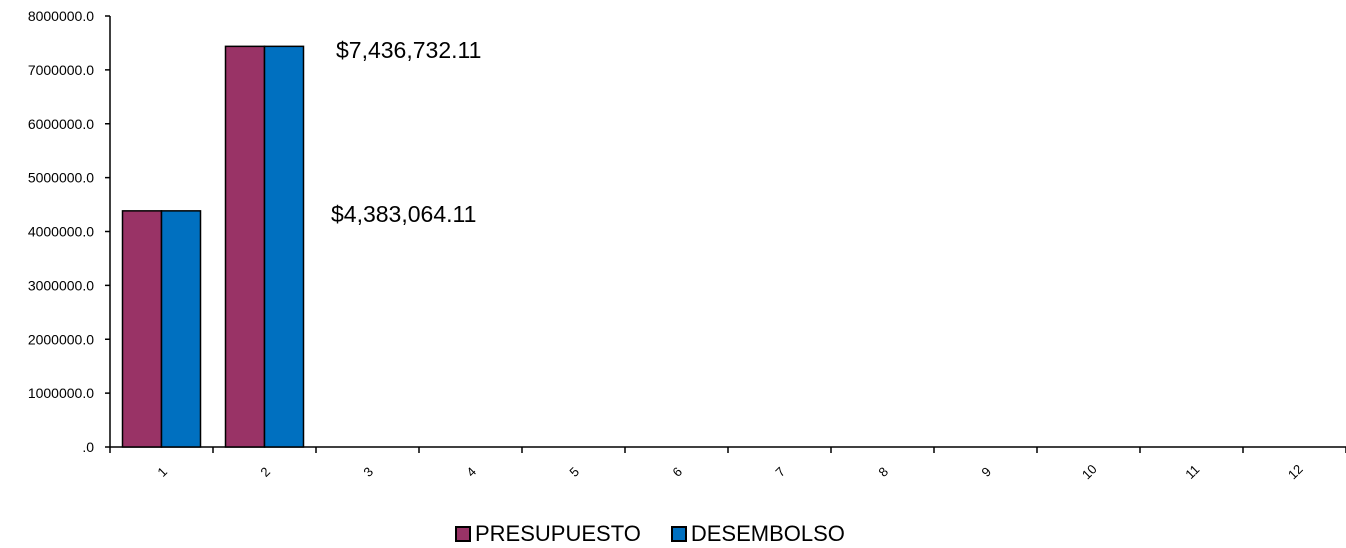 This screenshot has height=548, width=1346. Describe the element at coordinates (213, 246) in the screenshot. I see `bars` at that location.